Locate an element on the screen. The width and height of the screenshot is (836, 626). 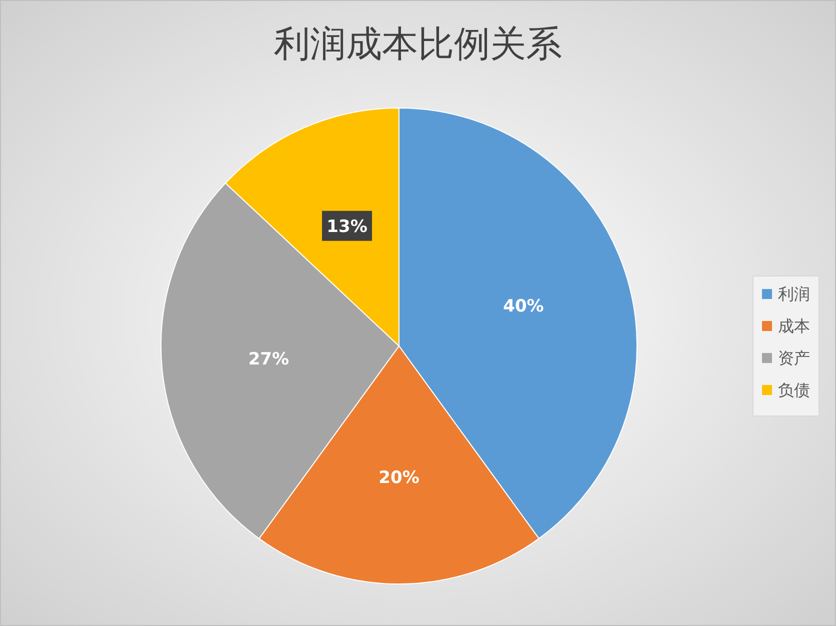
slice-label: 利润 is located at coordinates (794, 294).